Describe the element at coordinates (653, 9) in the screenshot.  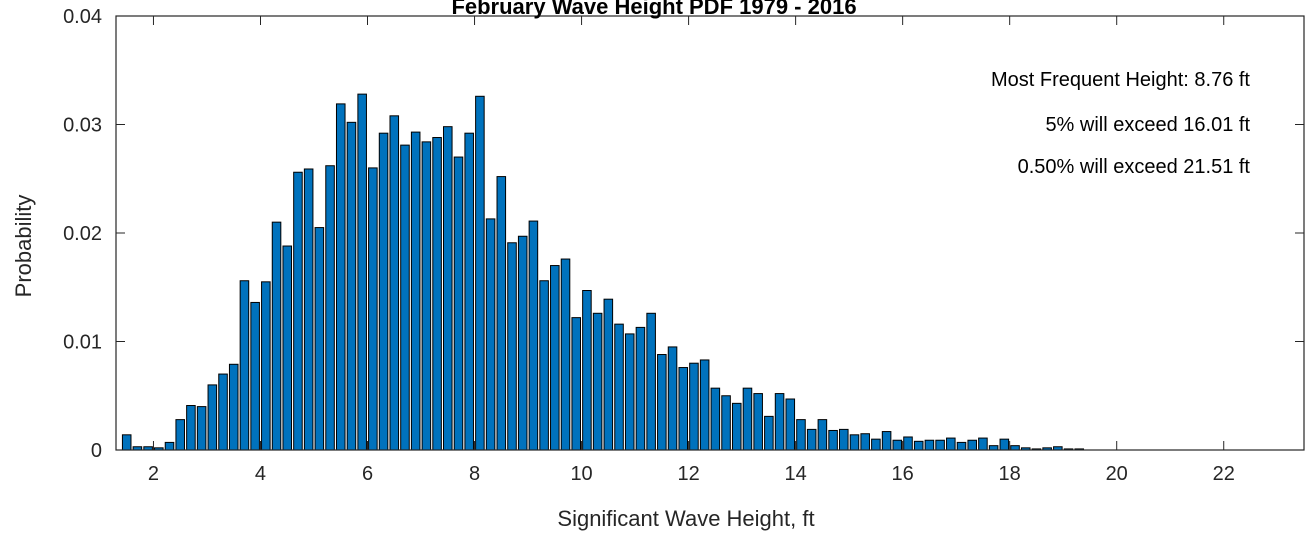
I see `chart-title: February Wave Height PDF 1979 - 2016` at that location.